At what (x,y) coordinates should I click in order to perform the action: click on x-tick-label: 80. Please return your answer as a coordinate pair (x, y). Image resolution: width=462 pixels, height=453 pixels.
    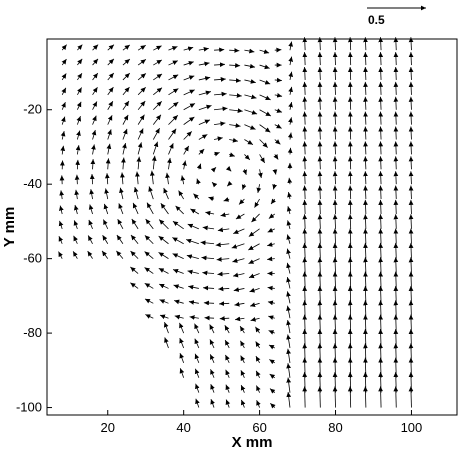
    Looking at the image, I should click on (335, 427).